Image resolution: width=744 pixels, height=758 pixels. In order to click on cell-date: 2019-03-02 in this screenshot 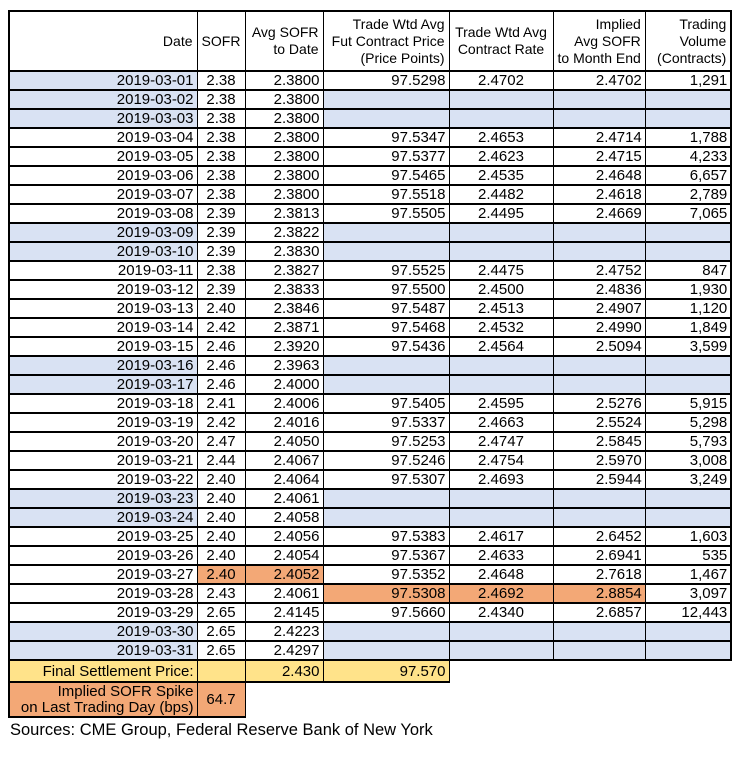, I will do `click(103, 99)`.